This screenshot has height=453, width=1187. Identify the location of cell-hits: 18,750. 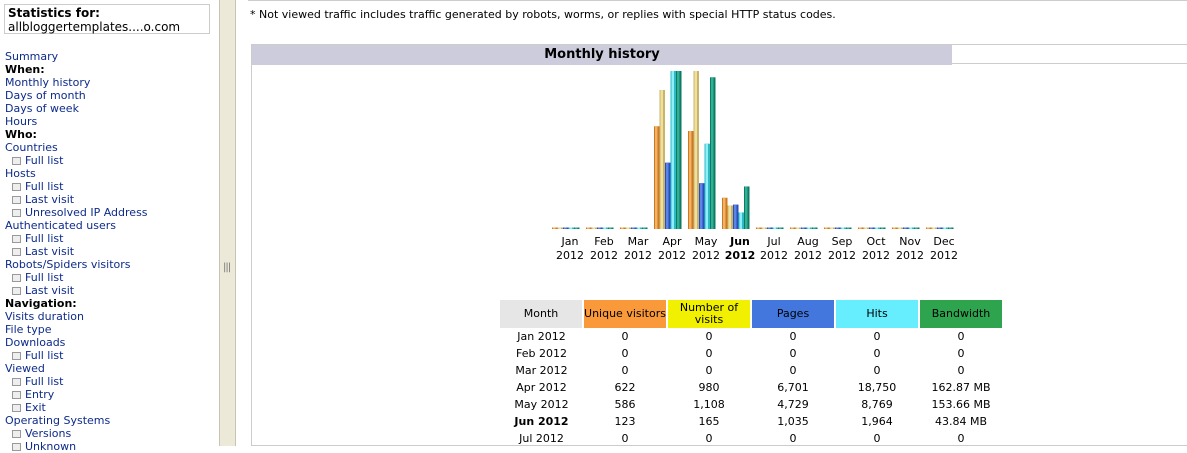
(877, 387).